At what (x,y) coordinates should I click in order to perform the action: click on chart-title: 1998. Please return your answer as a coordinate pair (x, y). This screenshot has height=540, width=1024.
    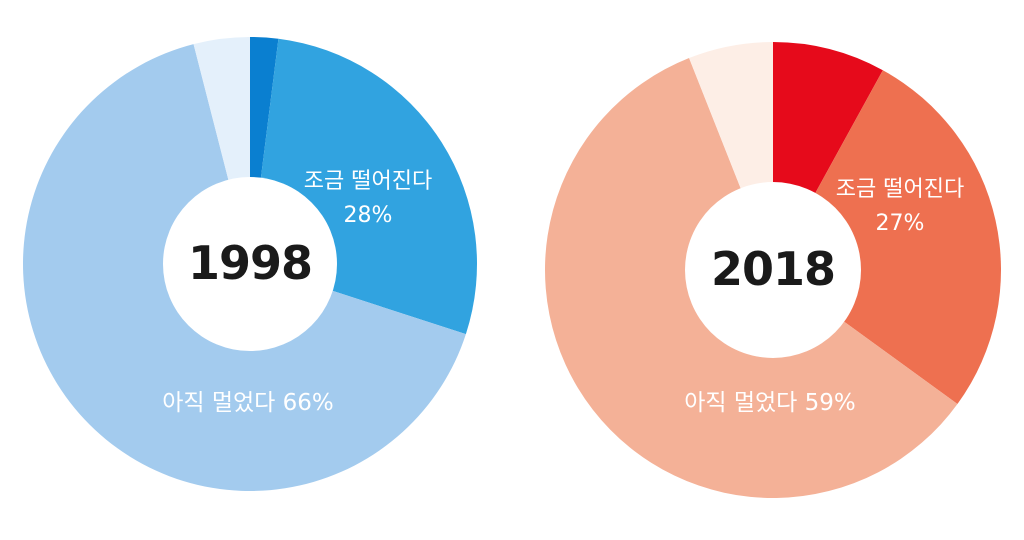
    Looking at the image, I should click on (250, 263).